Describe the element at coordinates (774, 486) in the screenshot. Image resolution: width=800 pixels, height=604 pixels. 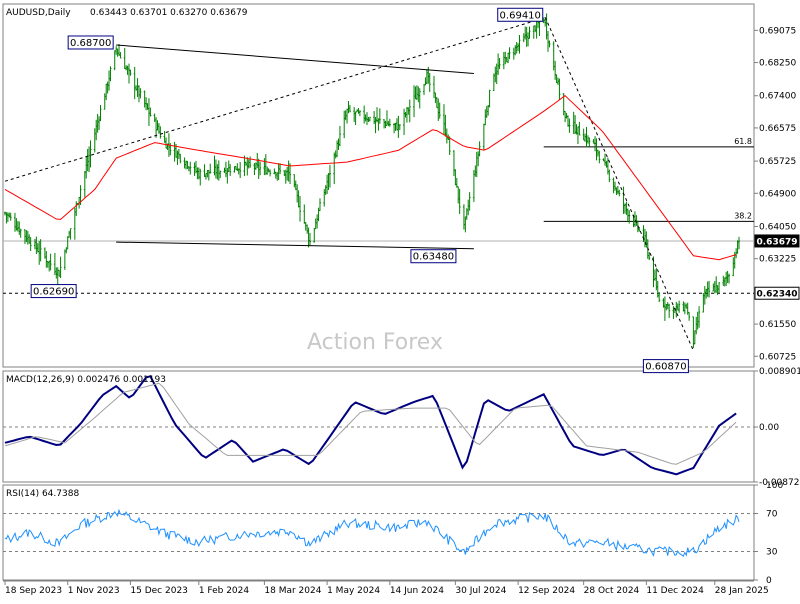
I see `rsi-y-tick-label: 100` at that location.